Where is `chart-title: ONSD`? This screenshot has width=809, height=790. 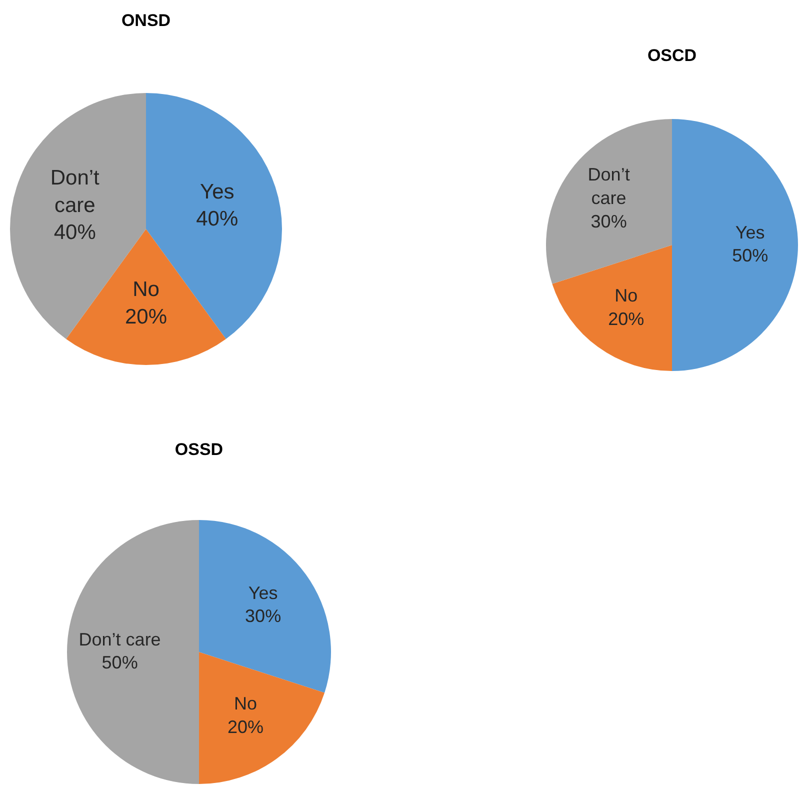
chart-title: ONSD is located at coordinates (146, 20).